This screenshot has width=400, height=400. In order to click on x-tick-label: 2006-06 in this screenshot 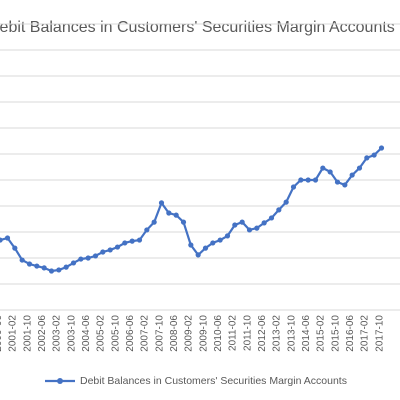, I will do `click(130, 333)`.